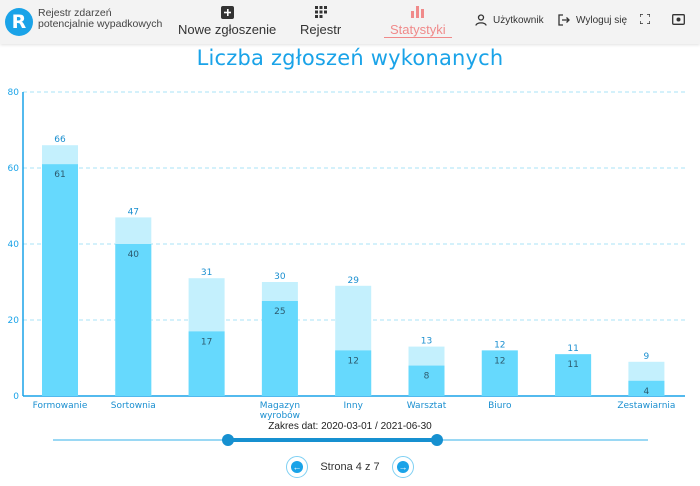  What do you see at coordinates (134, 255) in the screenshot?
I see `data-label-completed: 40` at bounding box center [134, 255].